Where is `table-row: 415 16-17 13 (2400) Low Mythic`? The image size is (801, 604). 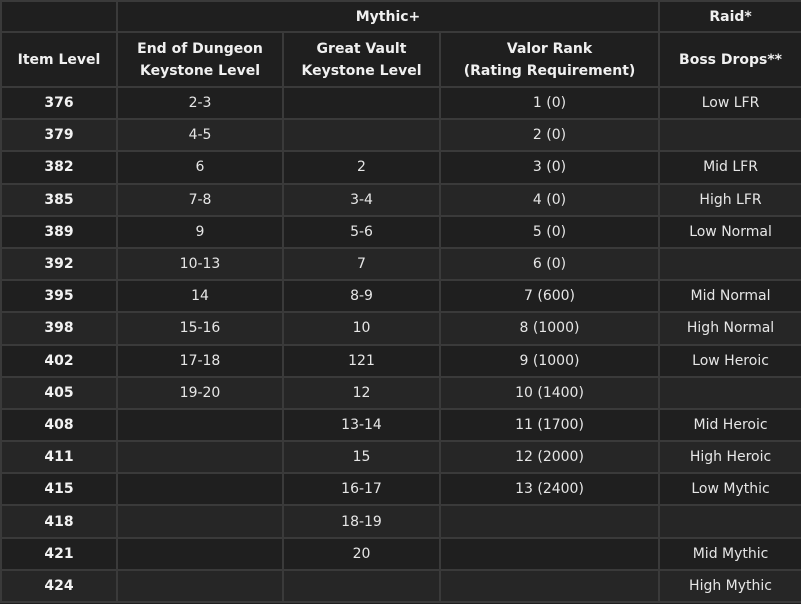
table-row: 415 16-17 13 (2400) Low Mythic is located at coordinates (400, 489).